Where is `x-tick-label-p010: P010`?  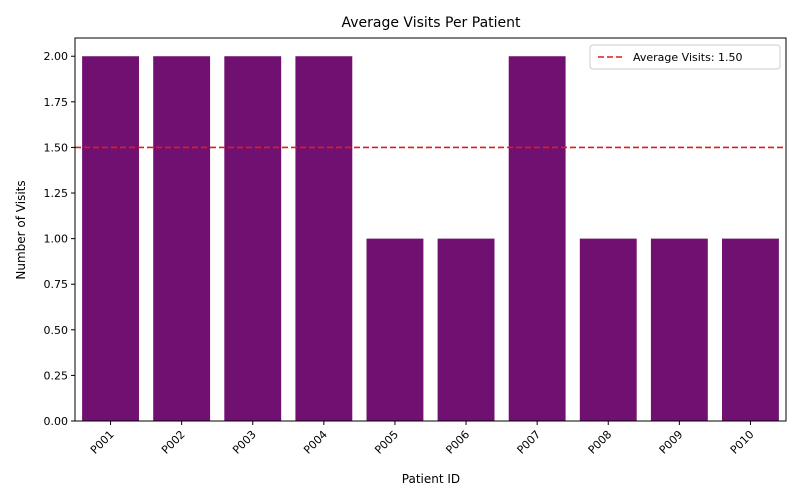 x-tick-label-p010: P010 is located at coordinates (742, 442).